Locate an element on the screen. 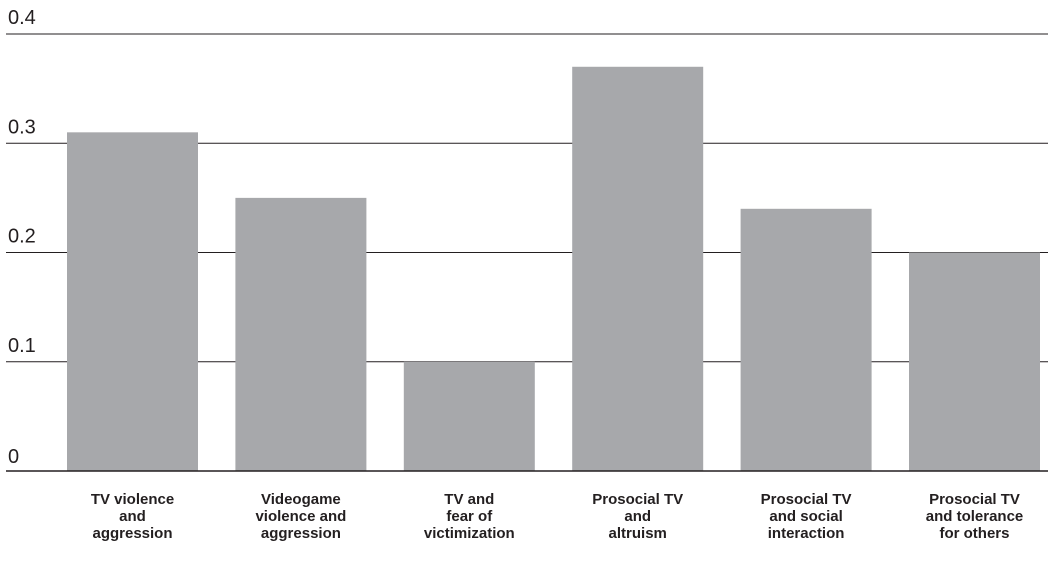  category-label-3: TV and fear of victimization is located at coordinates (469, 516).